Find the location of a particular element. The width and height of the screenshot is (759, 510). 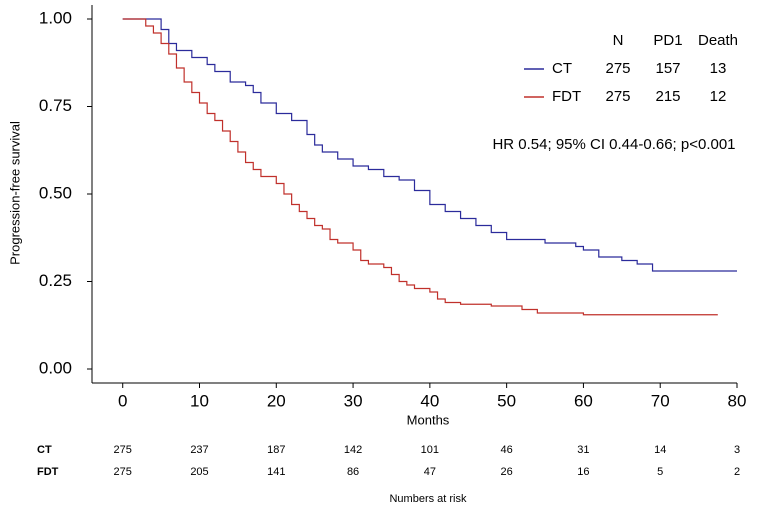

risk-table-title: Numbers at risk is located at coordinates (428, 499).